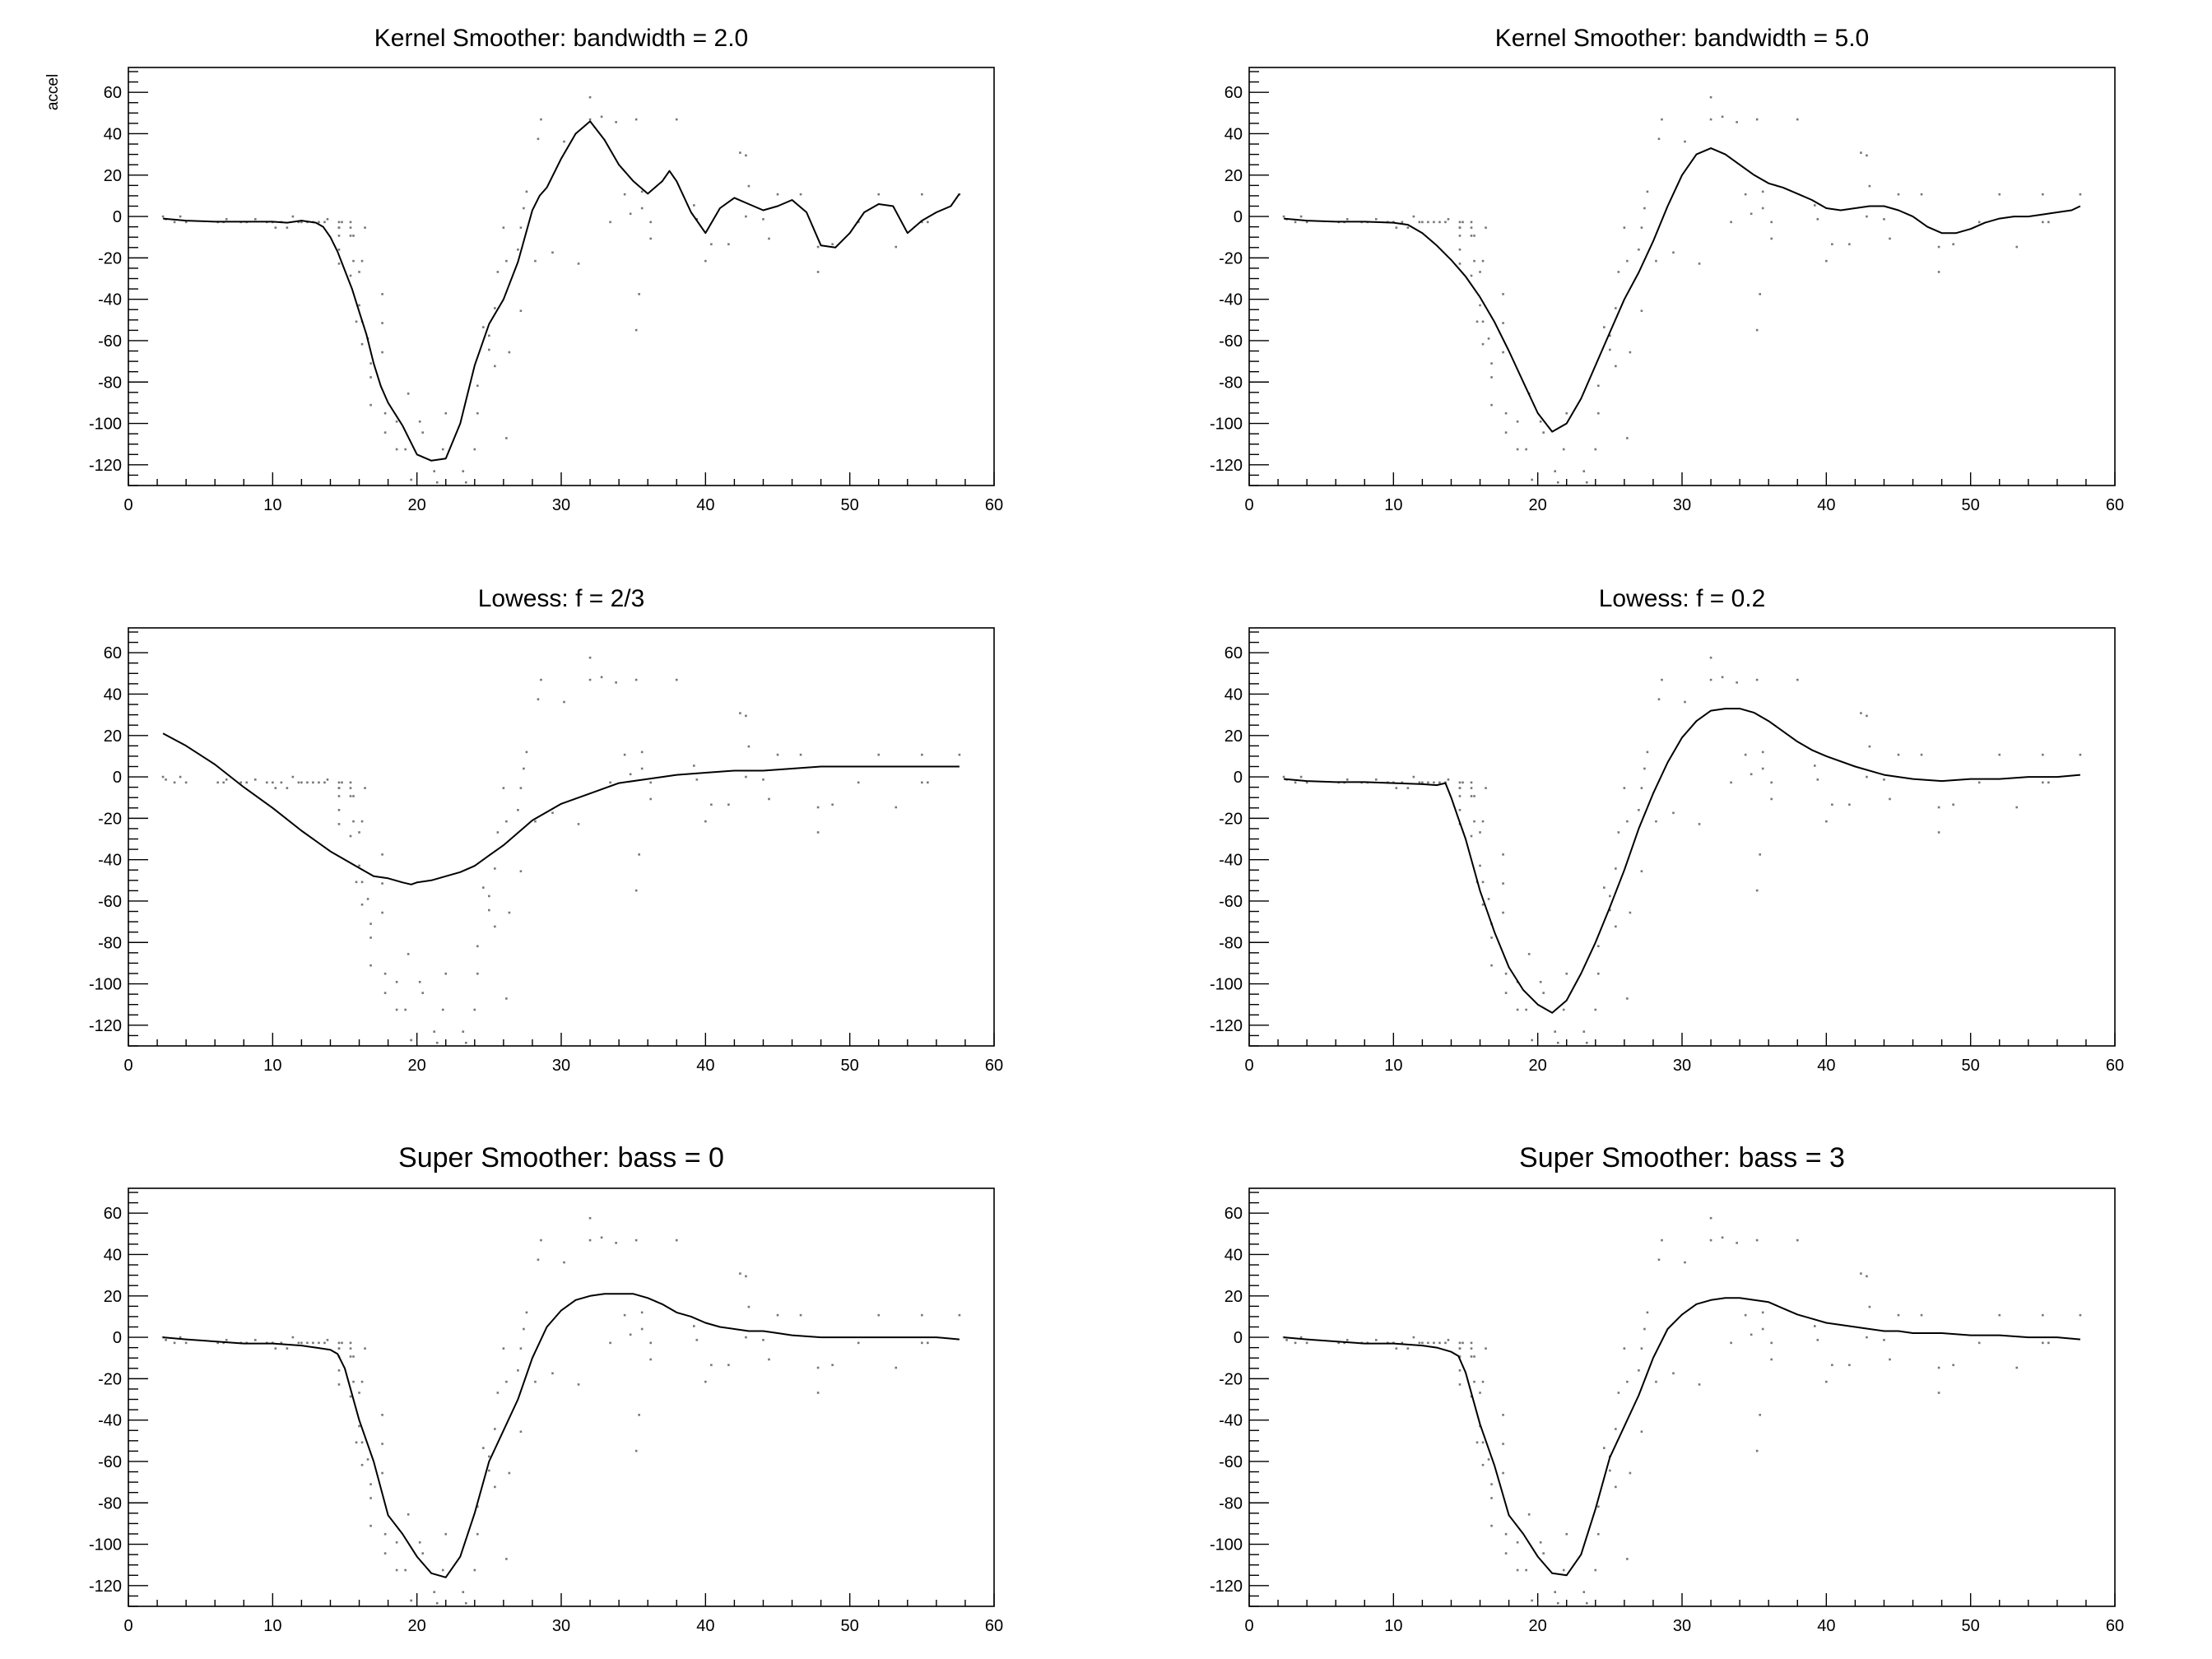 The image size is (2212, 1659). I want to click on x-tick-label: 10, so click(1393, 1626).